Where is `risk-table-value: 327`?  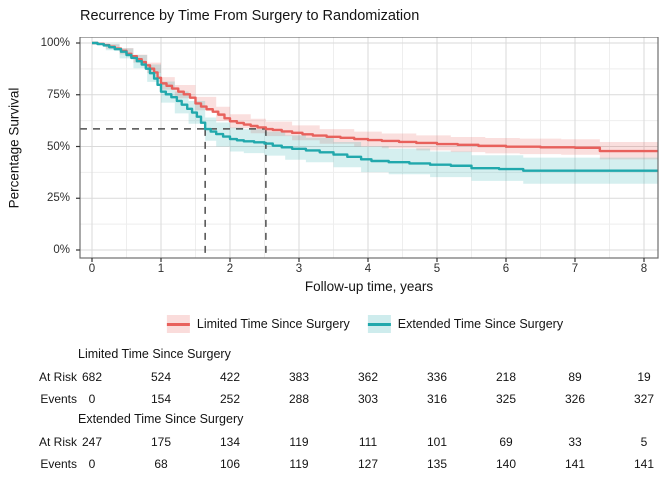 risk-table-value: 327 is located at coordinates (644, 399).